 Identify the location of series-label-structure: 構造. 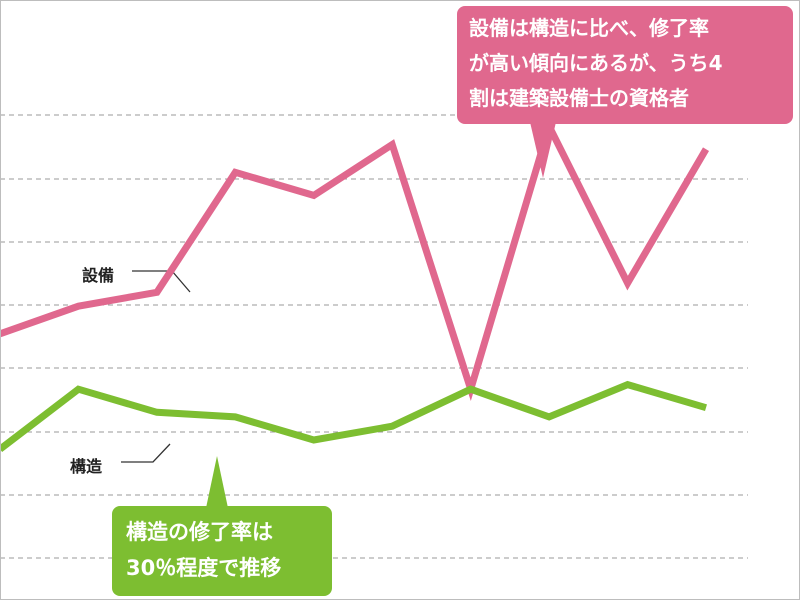
(86, 466).